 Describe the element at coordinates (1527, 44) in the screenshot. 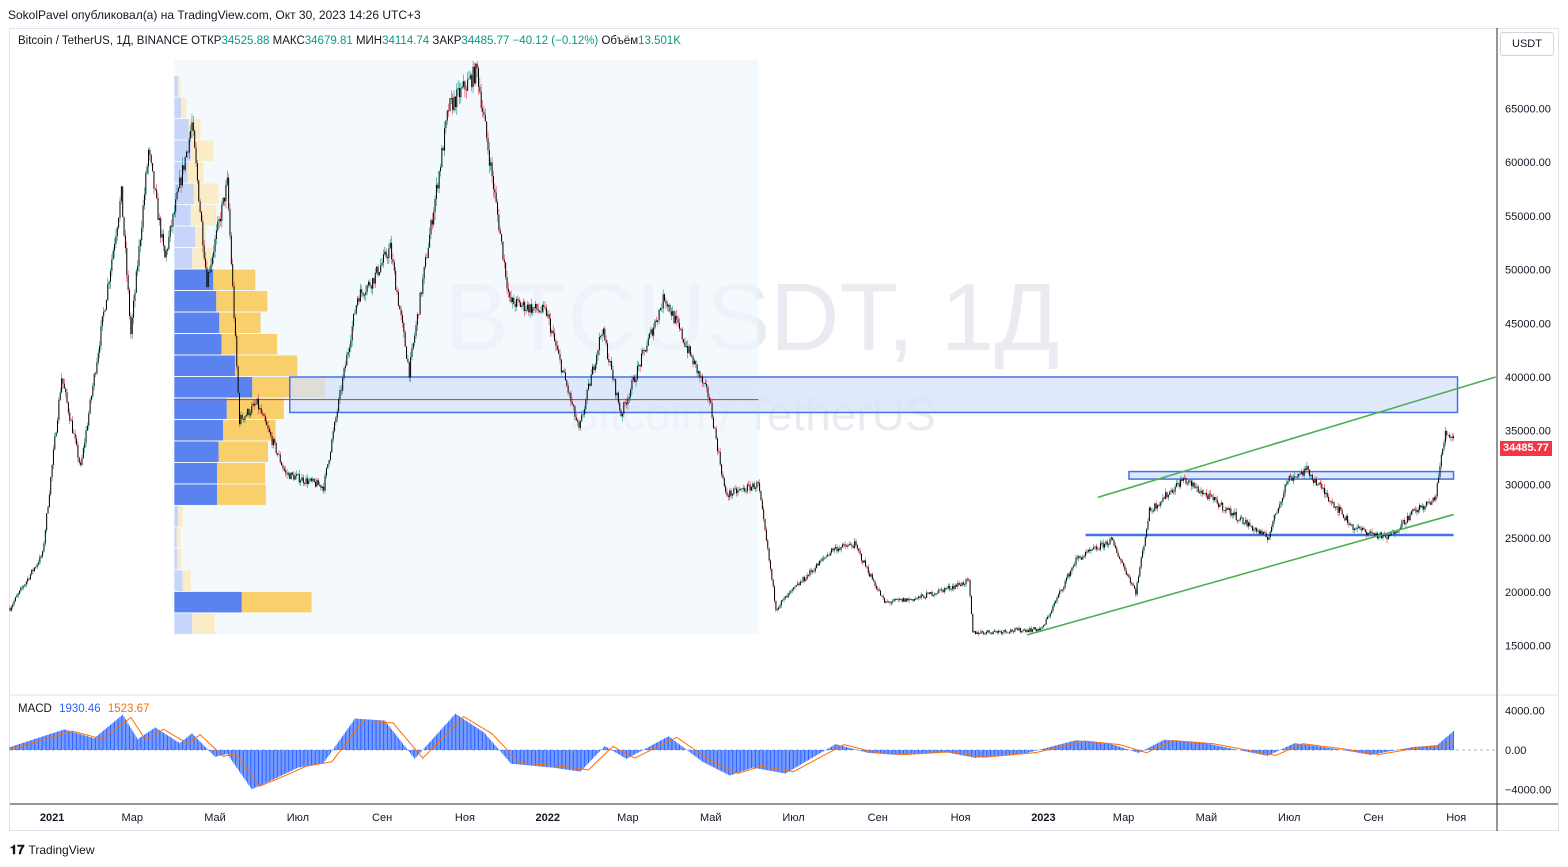

I see `currency-unit-button: USDT` at that location.